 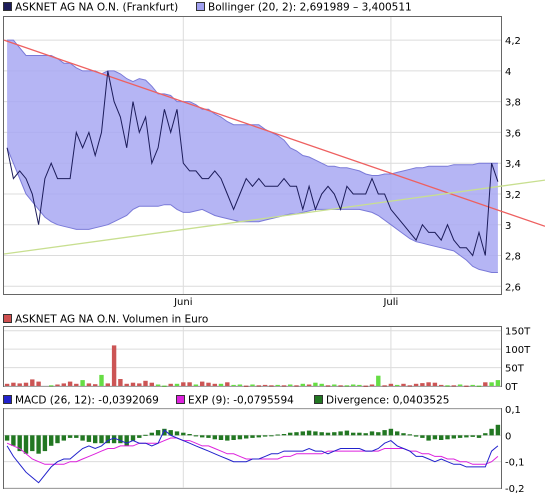 I want to click on price-y-tick-label: 2,8, so click(x=513, y=257).